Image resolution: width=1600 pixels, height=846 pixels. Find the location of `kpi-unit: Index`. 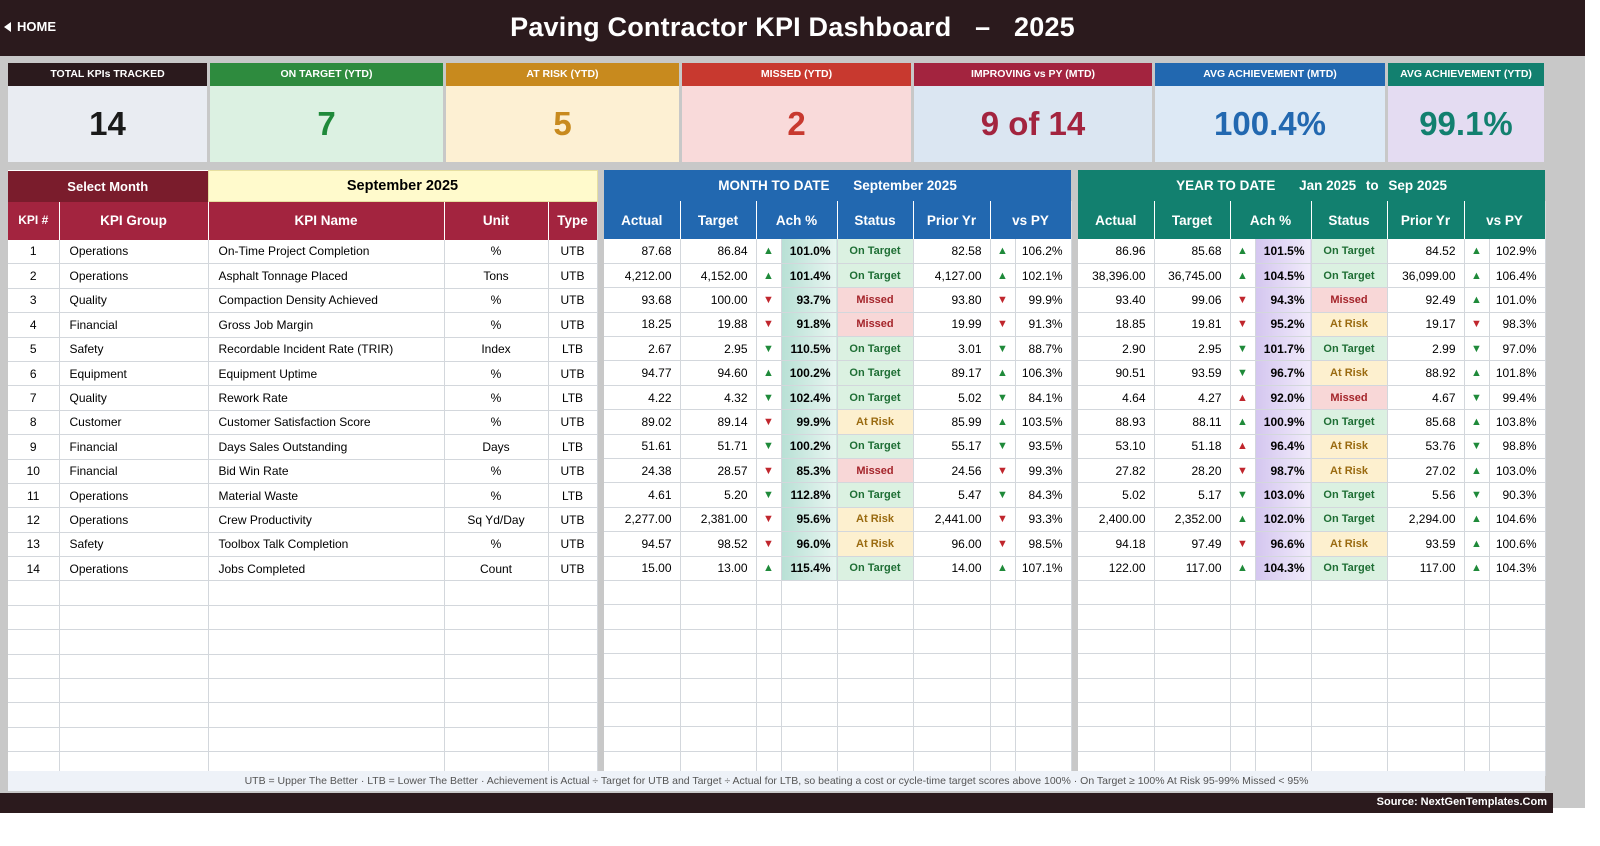

kpi-unit: Index is located at coordinates (496, 349).